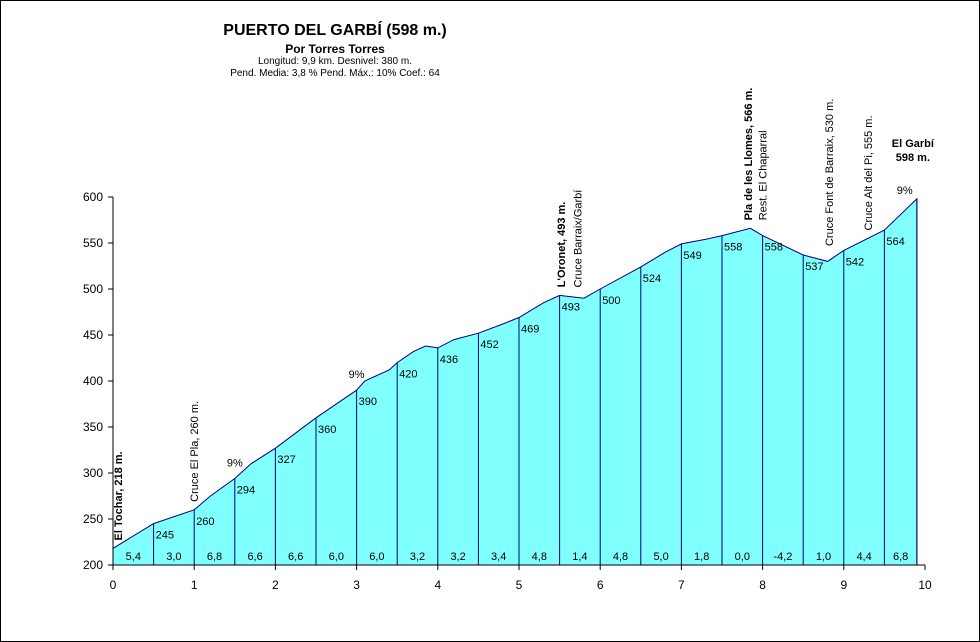 Image resolution: width=980 pixels, height=642 pixels. What do you see at coordinates (681, 585) in the screenshot?
I see `x-tick-label: 7` at bounding box center [681, 585].